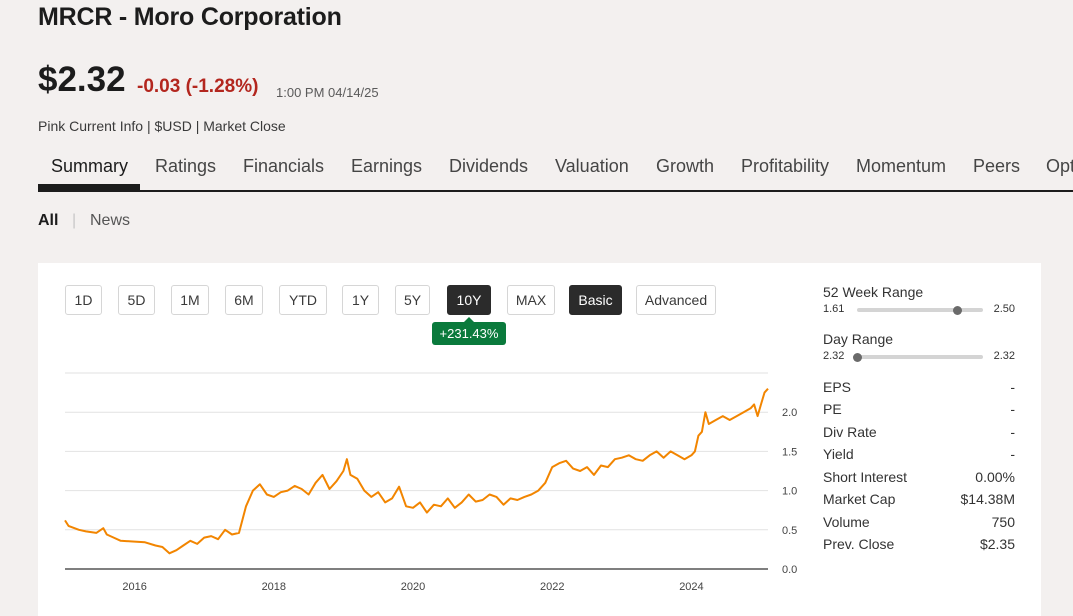  What do you see at coordinates (919, 389) in the screenshot?
I see `stat-eps: EPS -` at bounding box center [919, 389].